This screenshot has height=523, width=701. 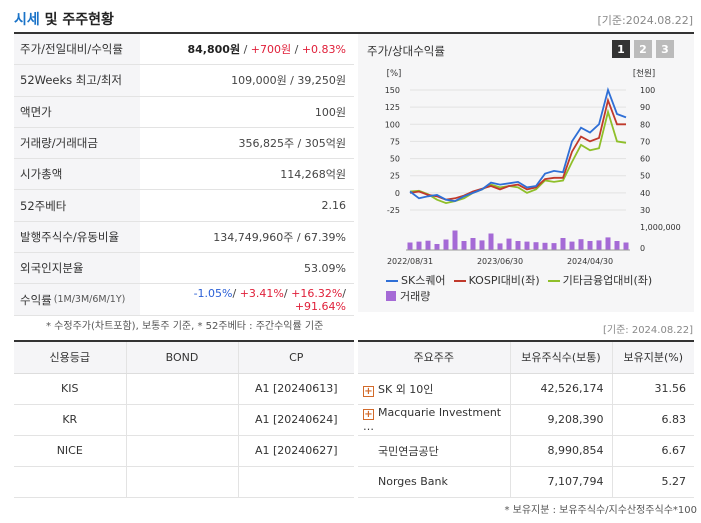 I want to click on table-row: NICE A1 [20240627], so click(x=184, y=451).